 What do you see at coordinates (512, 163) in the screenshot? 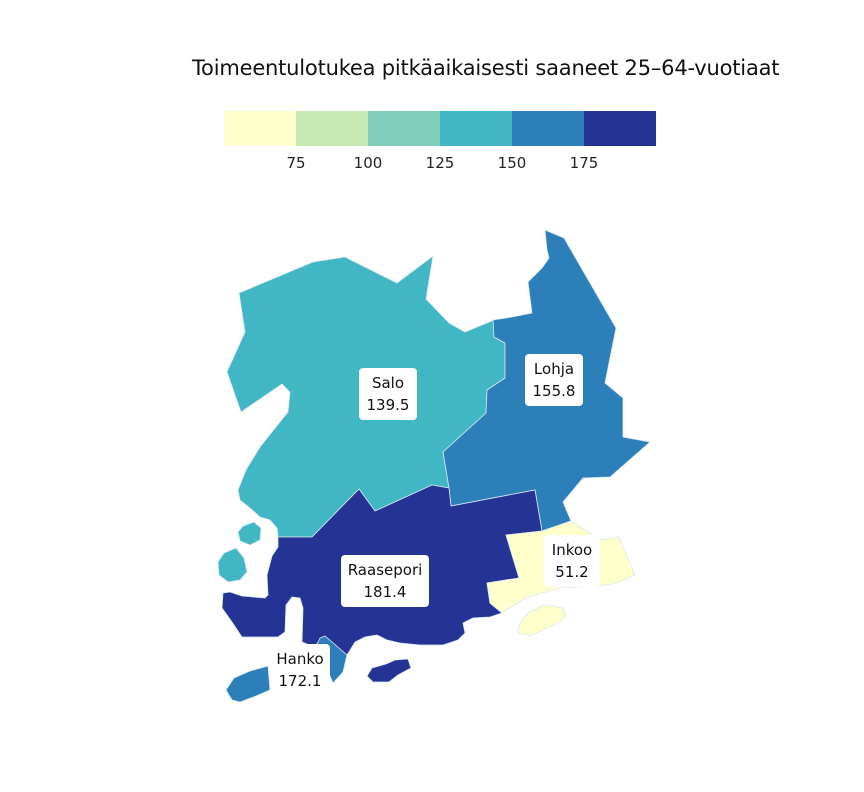
I see `legend-tick-label: 150` at bounding box center [512, 163].